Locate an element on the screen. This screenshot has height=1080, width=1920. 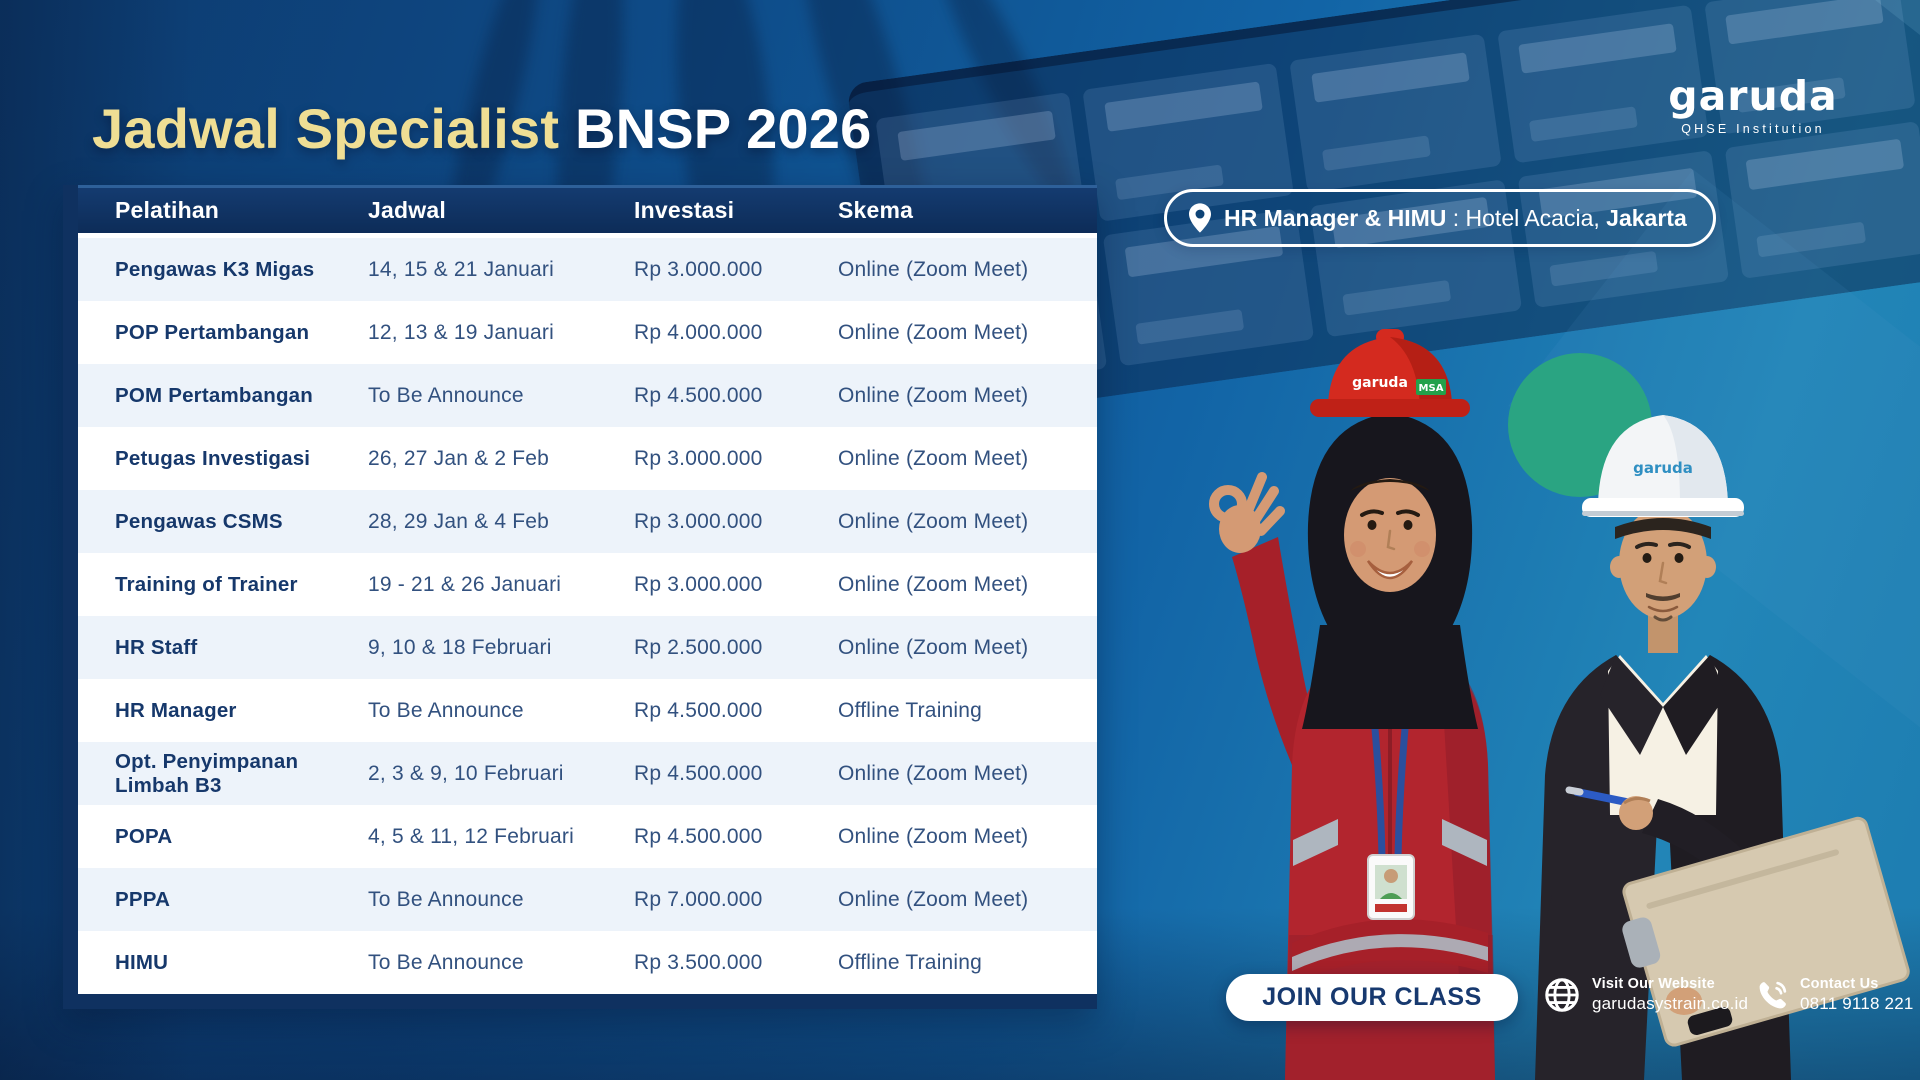
cell-pelatihan: PPPA is located at coordinates (143, 899).